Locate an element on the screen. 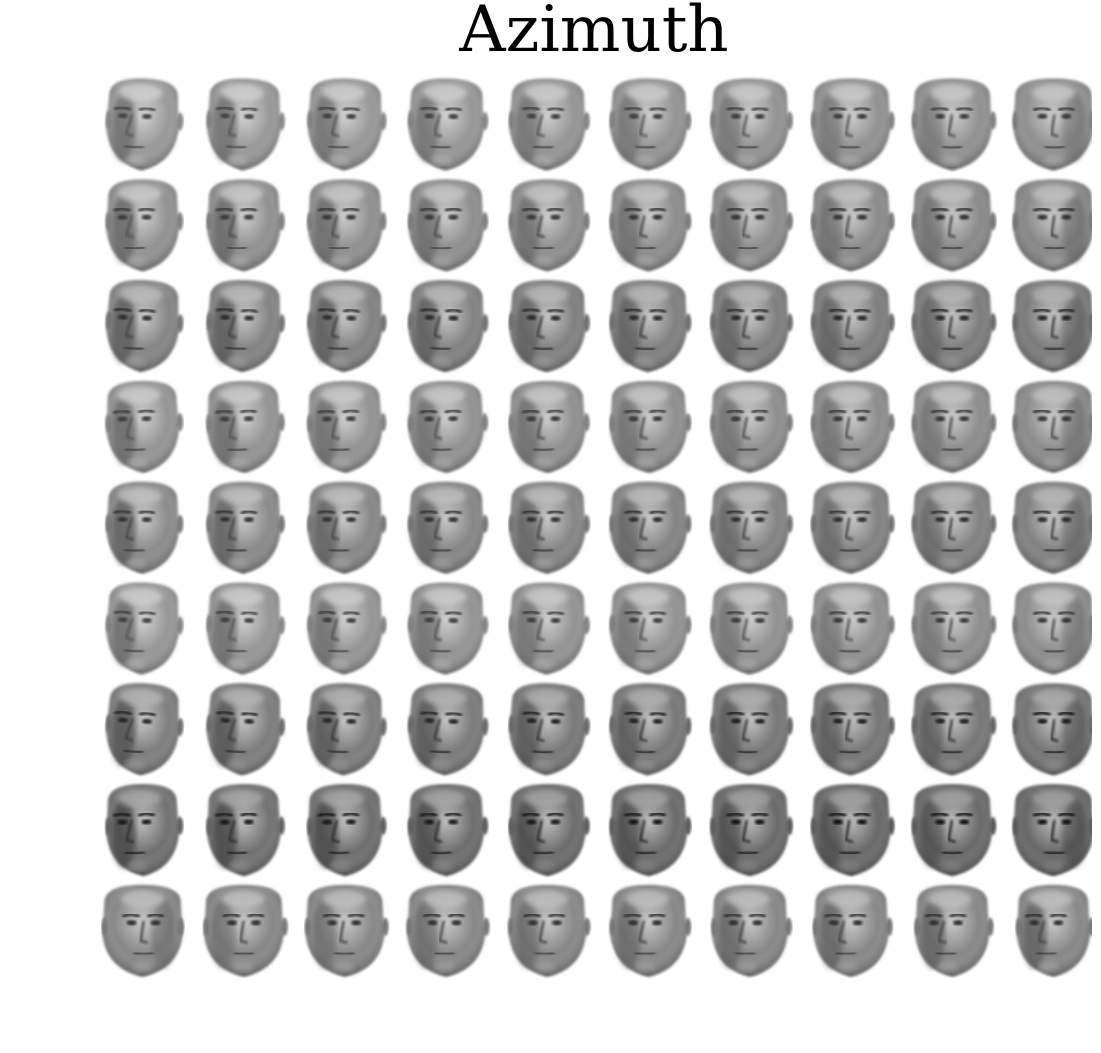  figure-title: Azimuth is located at coordinates (594, 33).